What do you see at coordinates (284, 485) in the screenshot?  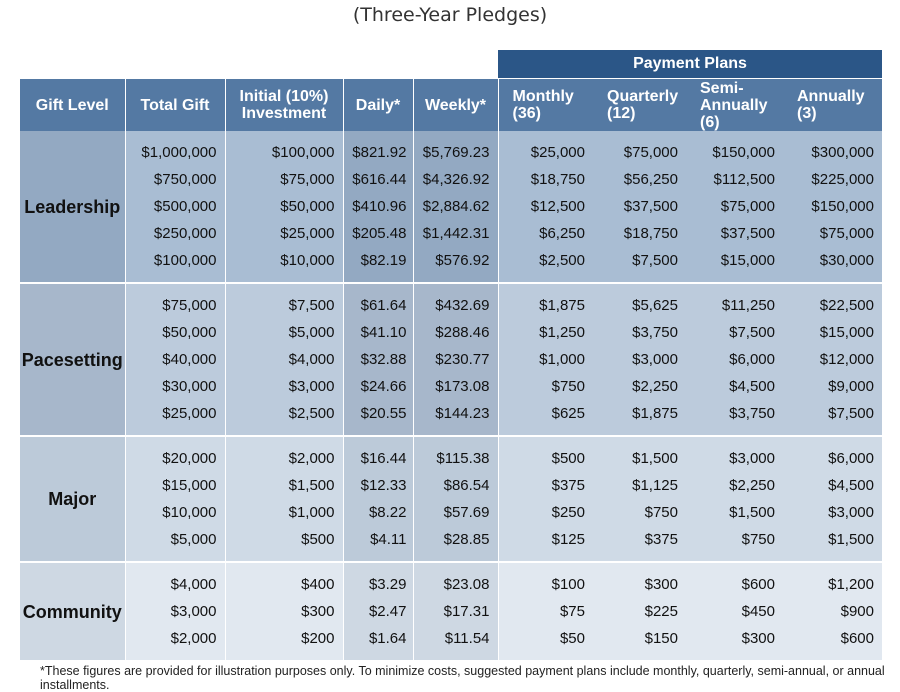 I see `cell-initial-investment: $1,500` at bounding box center [284, 485].